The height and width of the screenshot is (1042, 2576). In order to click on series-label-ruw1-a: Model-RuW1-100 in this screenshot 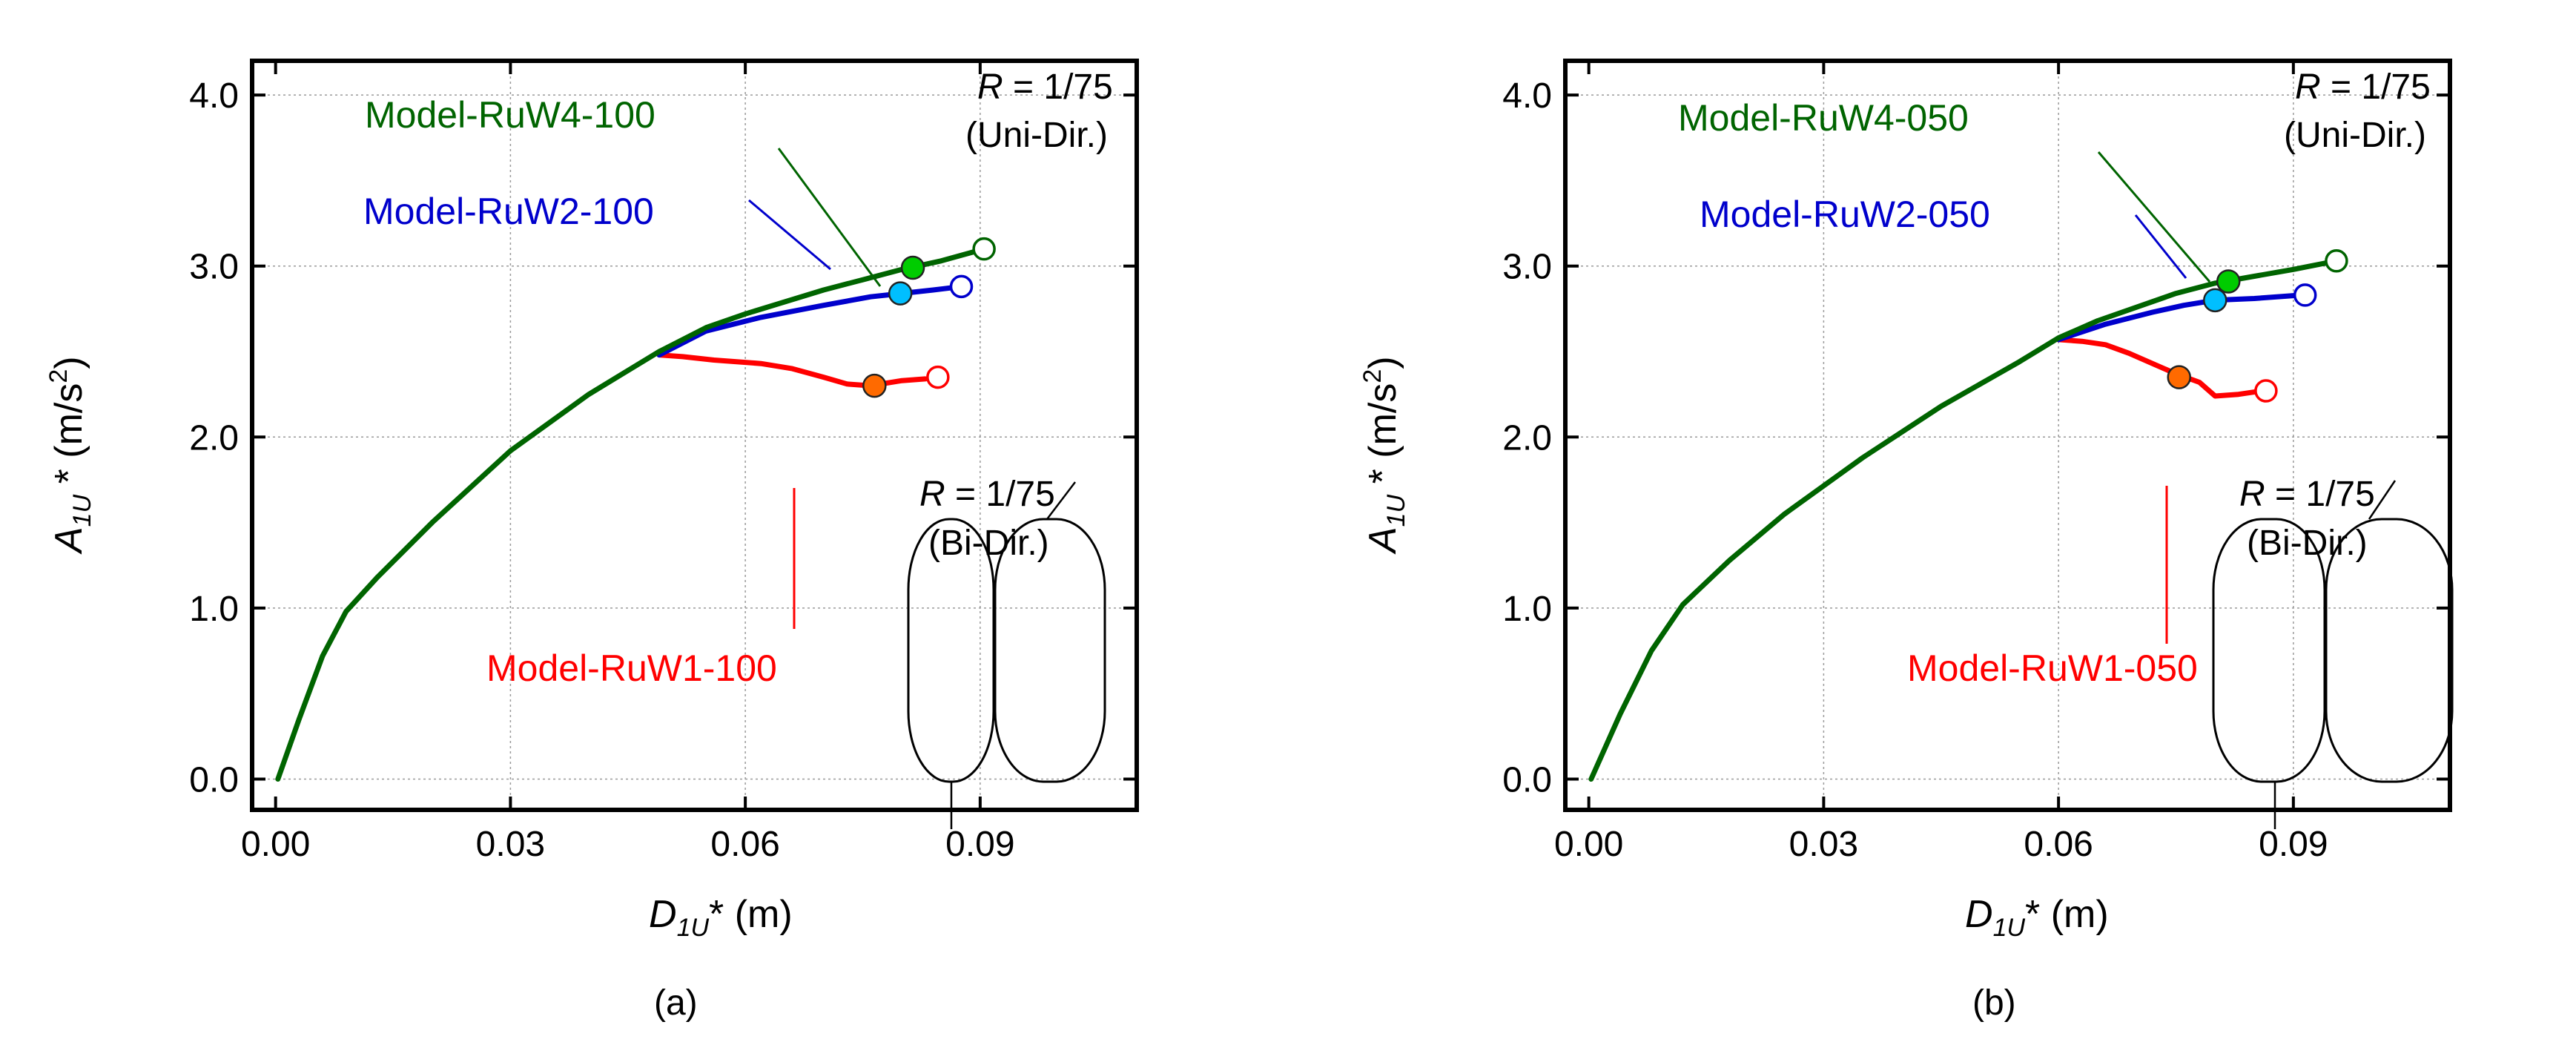, I will do `click(631, 668)`.